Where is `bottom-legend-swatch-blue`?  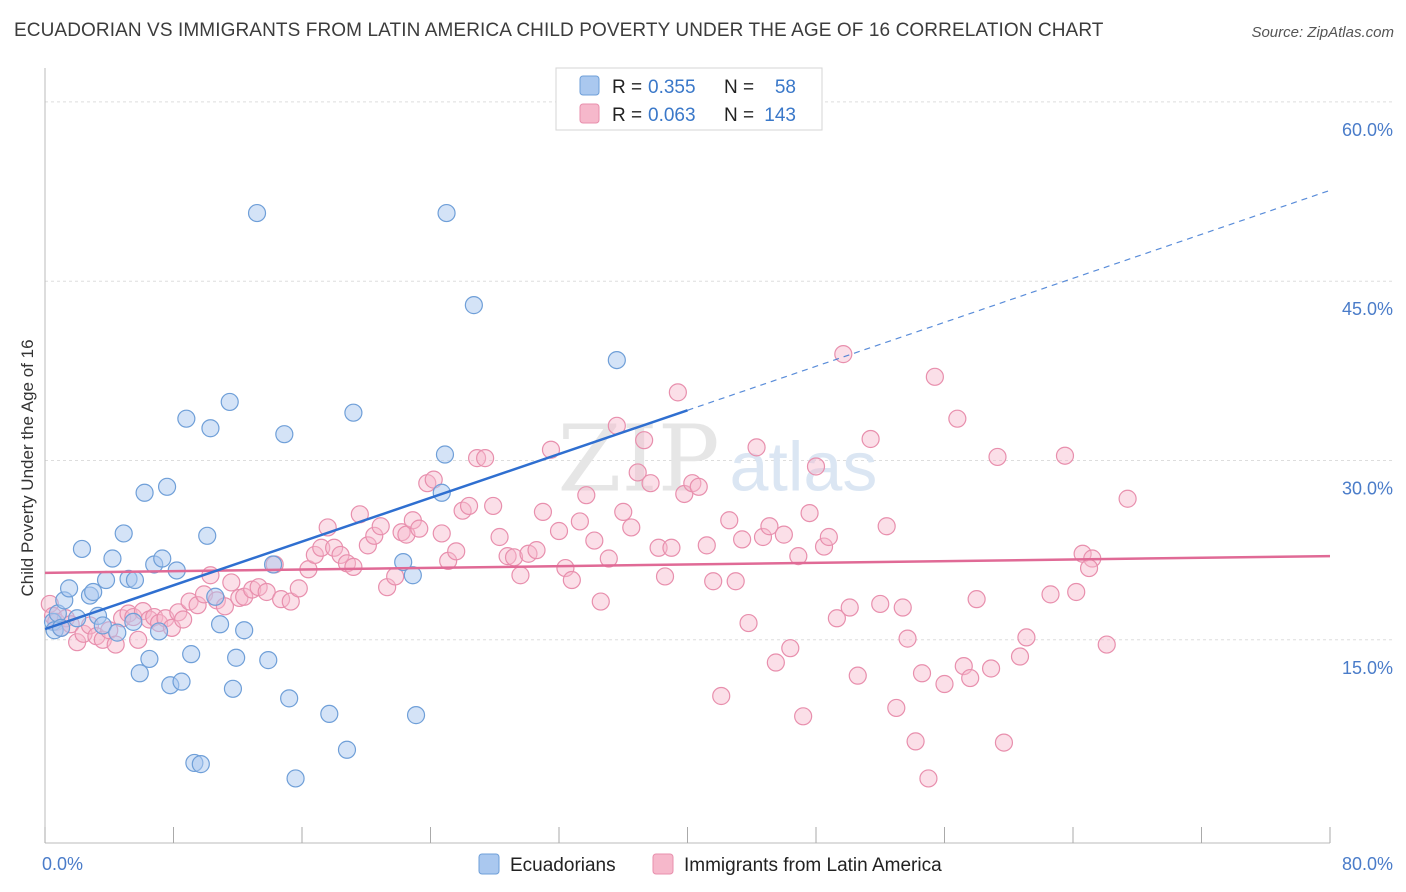
bottom-legend-swatch-blue is located at coordinates (489, 864).